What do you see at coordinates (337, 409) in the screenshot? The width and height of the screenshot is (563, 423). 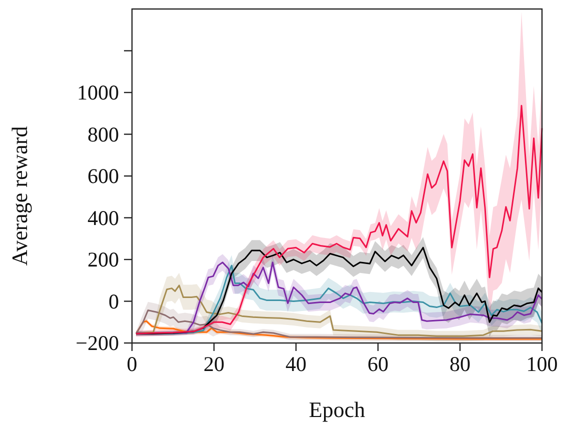 I see `x-axis-title: Epoch` at bounding box center [337, 409].